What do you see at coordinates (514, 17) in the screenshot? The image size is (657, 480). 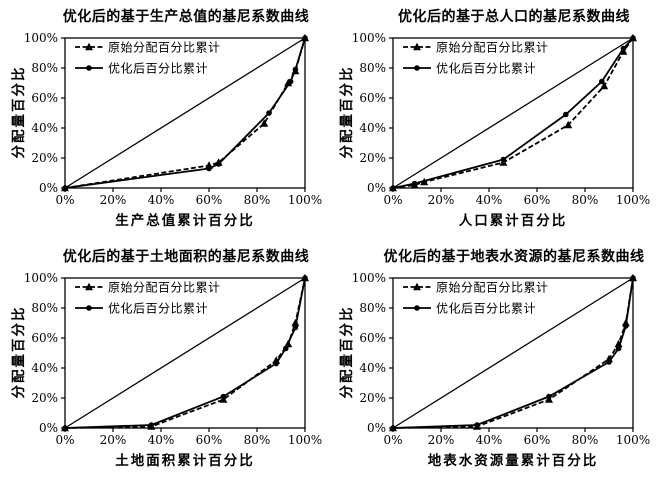 I see `chart-title: 优化后的基于总人口的基尼系数曲线` at bounding box center [514, 17].